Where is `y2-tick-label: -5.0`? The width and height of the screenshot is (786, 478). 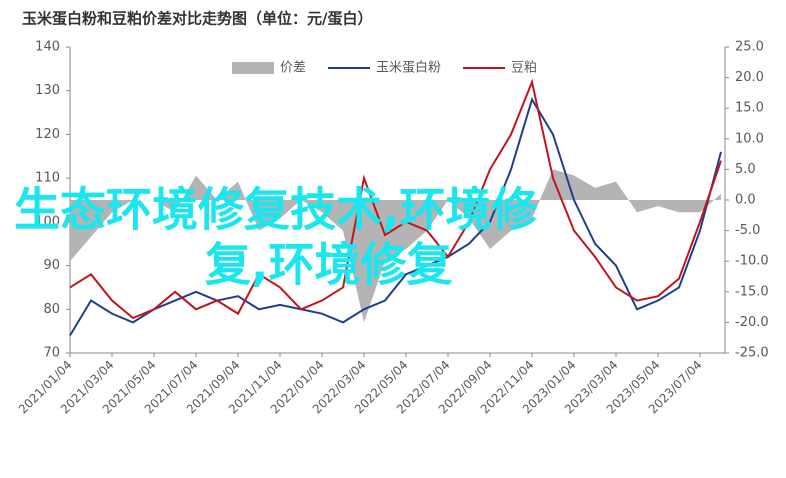 y2-tick-label: -5.0 is located at coordinates (747, 230).